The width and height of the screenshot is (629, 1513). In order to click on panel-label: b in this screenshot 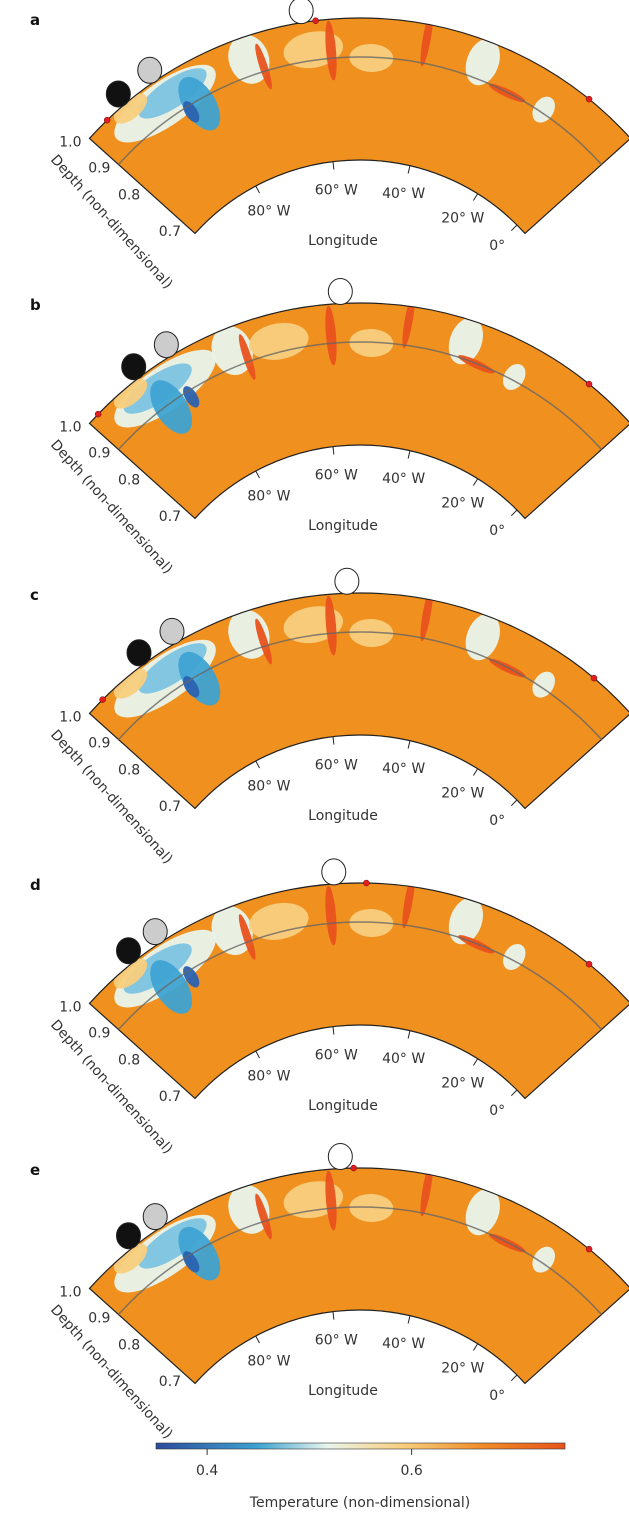, I will do `click(35, 305)`.